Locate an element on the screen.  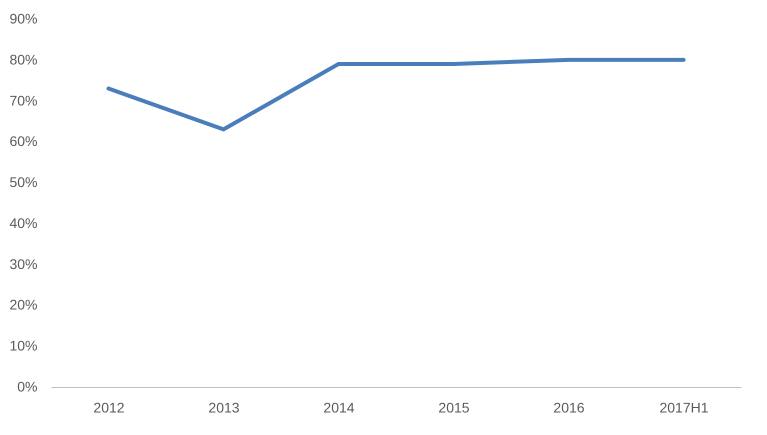
y-tick-label: 30% is located at coordinates (23, 264).